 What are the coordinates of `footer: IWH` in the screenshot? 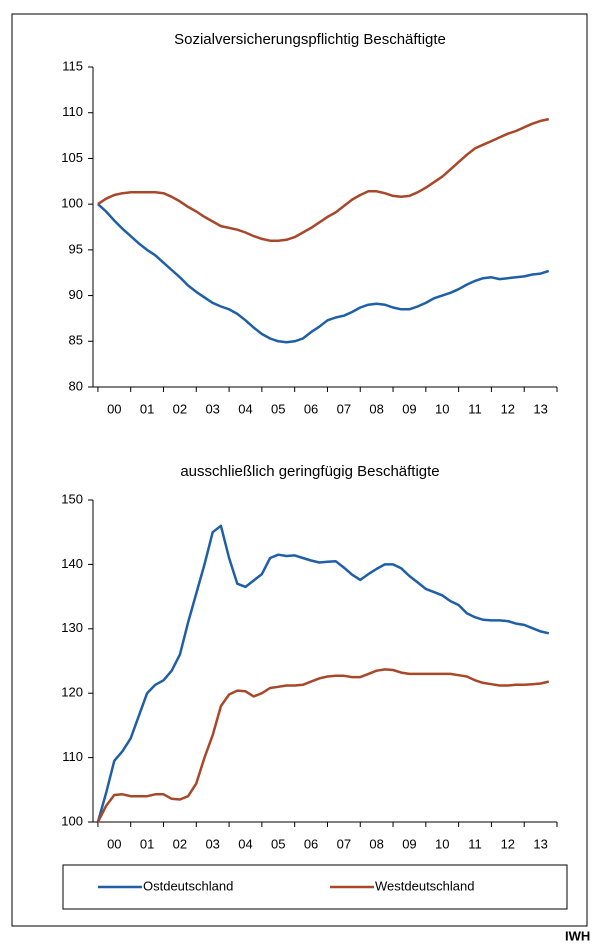 It's located at (577, 935).